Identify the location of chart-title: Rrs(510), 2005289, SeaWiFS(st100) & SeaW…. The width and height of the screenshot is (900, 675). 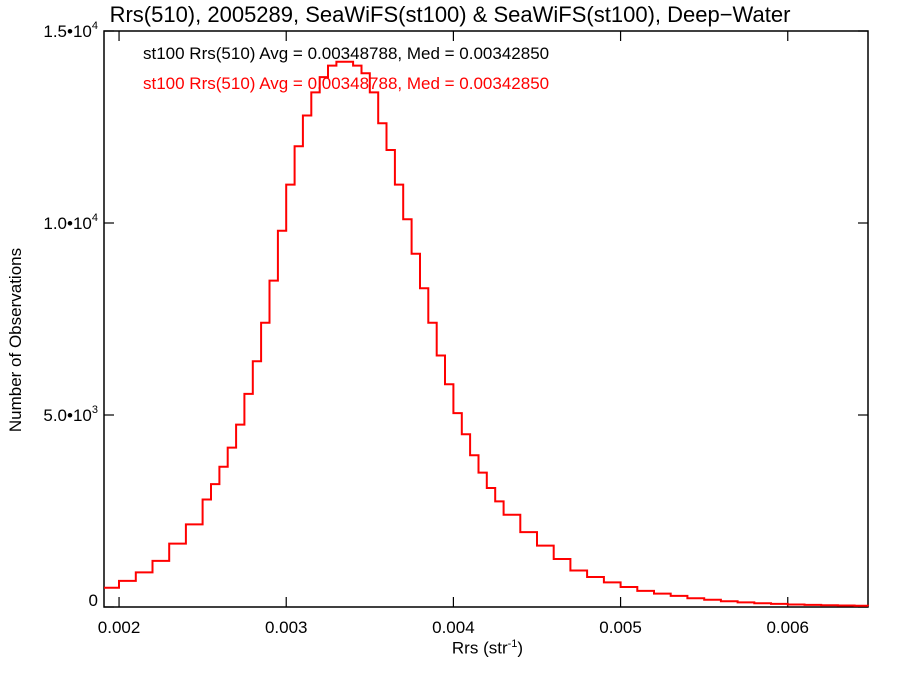
(450, 14).